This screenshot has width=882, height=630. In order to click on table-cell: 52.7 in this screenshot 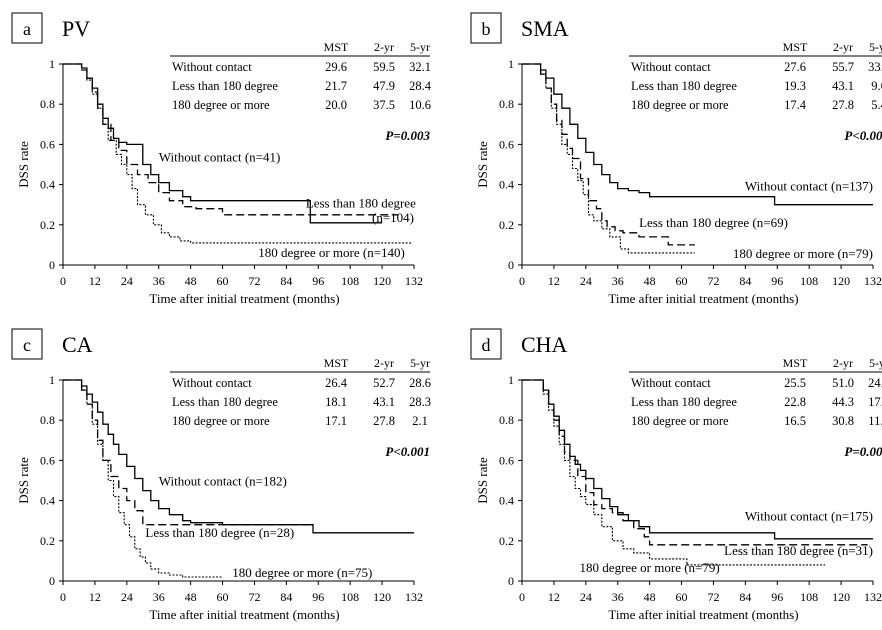, I will do `click(384, 383)`.